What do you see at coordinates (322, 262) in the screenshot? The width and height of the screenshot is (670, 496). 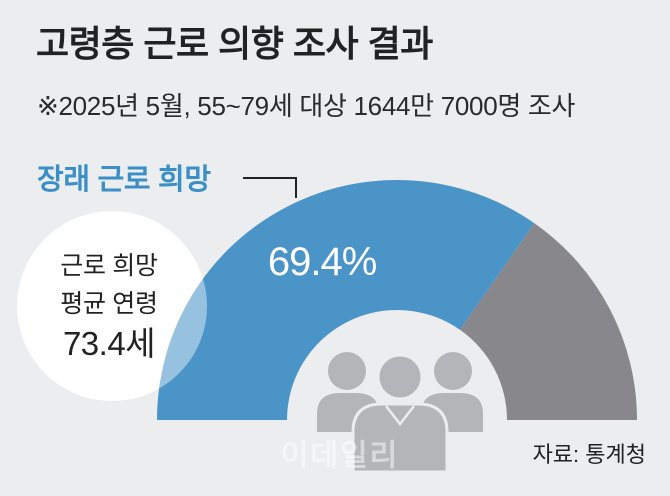 I see `slice-value-label: 69.4%` at bounding box center [322, 262].